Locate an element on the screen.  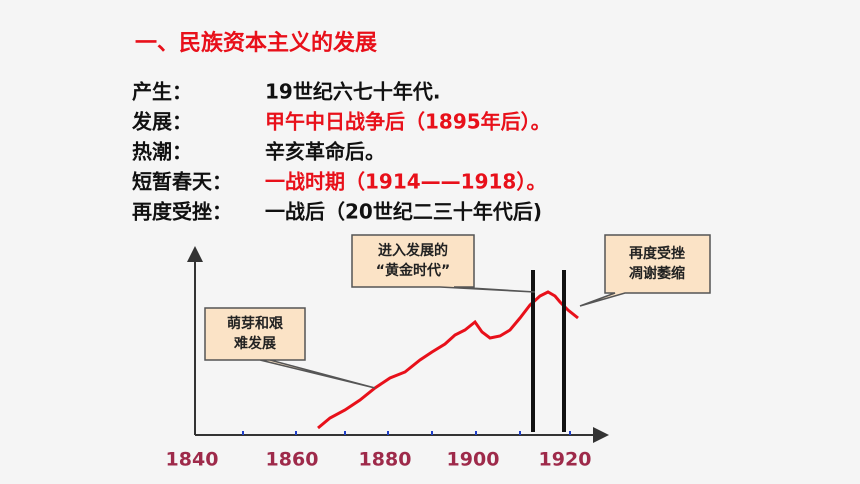
row-label: 短暂春天： is located at coordinates (182, 182).